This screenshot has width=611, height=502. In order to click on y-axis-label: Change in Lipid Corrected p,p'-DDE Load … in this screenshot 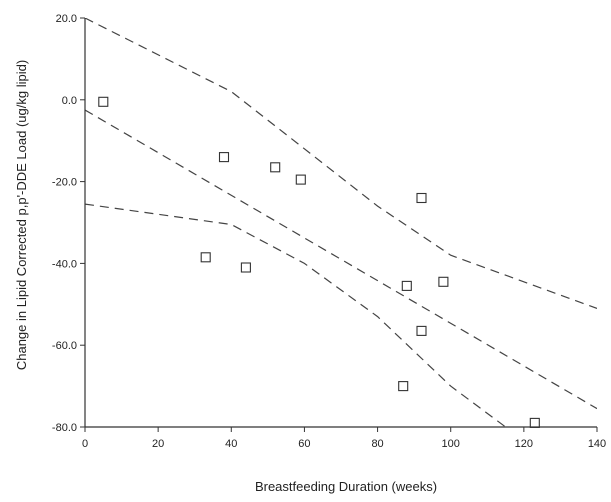, I will do `click(21, 215)`.